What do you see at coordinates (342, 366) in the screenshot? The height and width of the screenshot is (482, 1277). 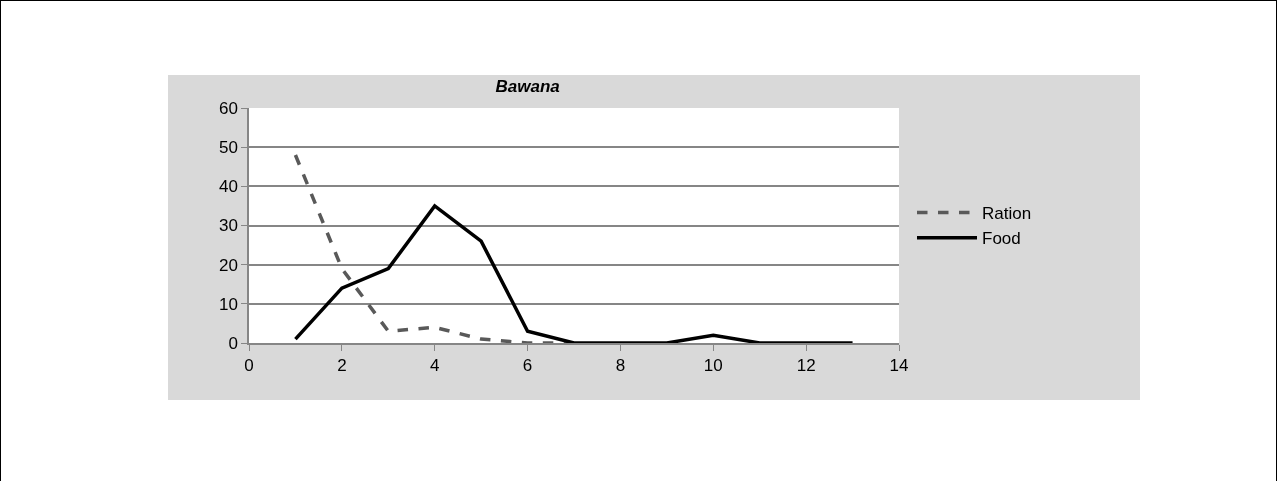 I see `x-tick-label: 2` at bounding box center [342, 366].